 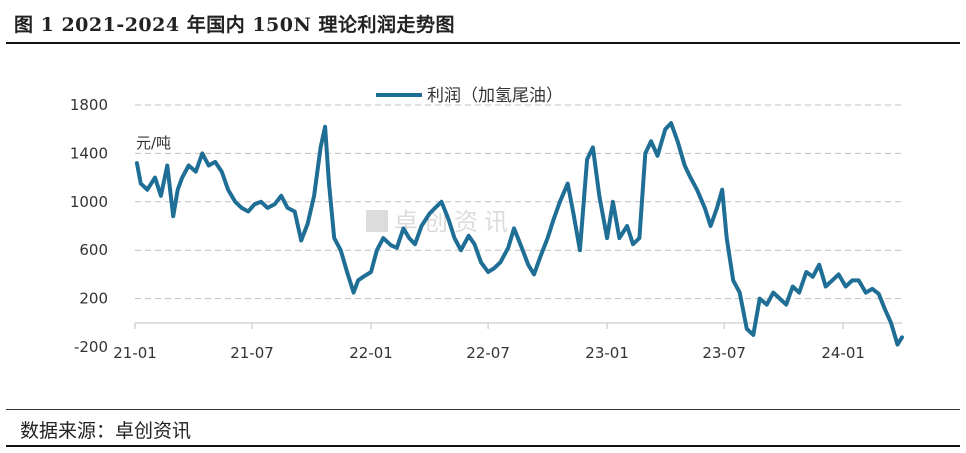 I want to click on source-note: 数据来源：卓创资讯, so click(x=106, y=431).